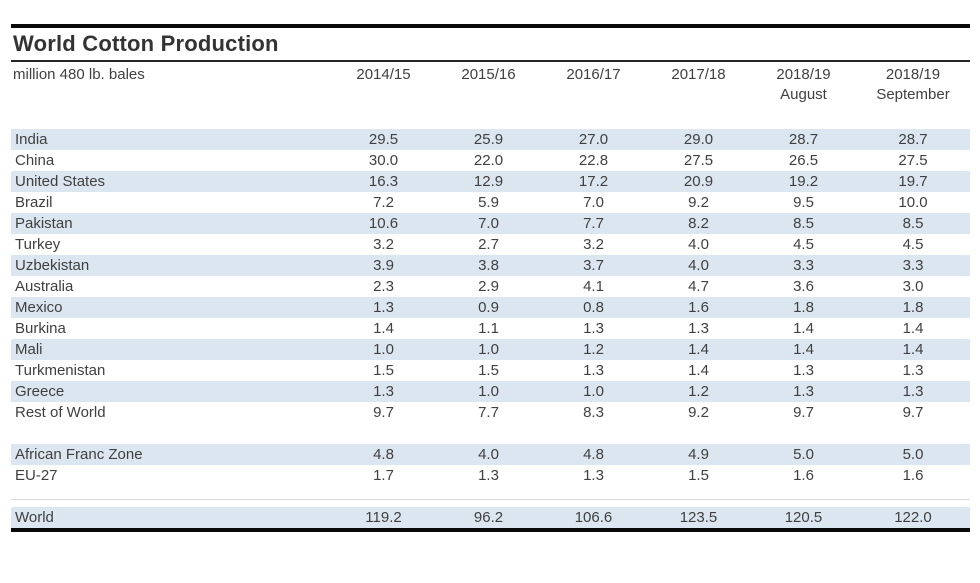  Describe the element at coordinates (698, 475) in the screenshot. I see `cell-value: 1.5` at that location.